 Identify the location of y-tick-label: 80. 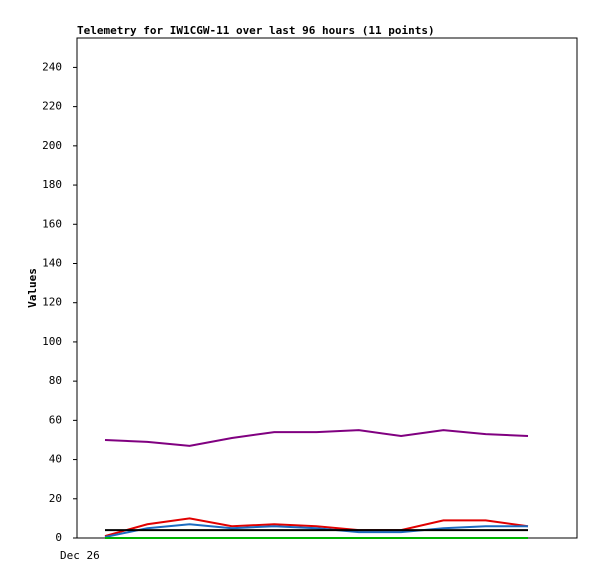
(55, 380).